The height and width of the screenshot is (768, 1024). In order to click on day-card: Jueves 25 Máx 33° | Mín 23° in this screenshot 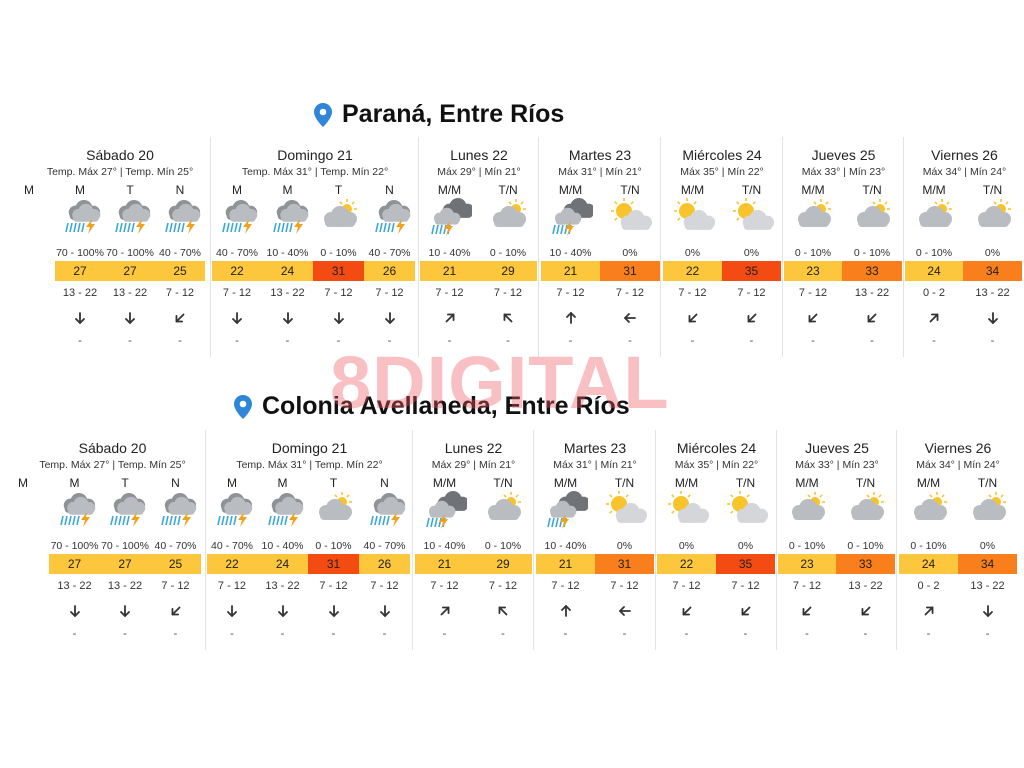, I will do `click(836, 540)`.